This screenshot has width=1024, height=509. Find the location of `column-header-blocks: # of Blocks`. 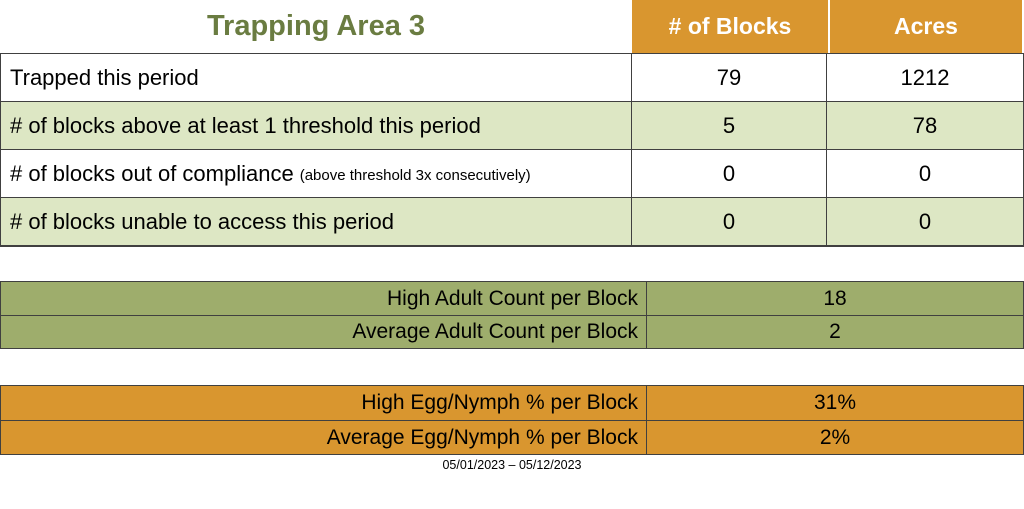

column-header-blocks: # of Blocks is located at coordinates (730, 26).